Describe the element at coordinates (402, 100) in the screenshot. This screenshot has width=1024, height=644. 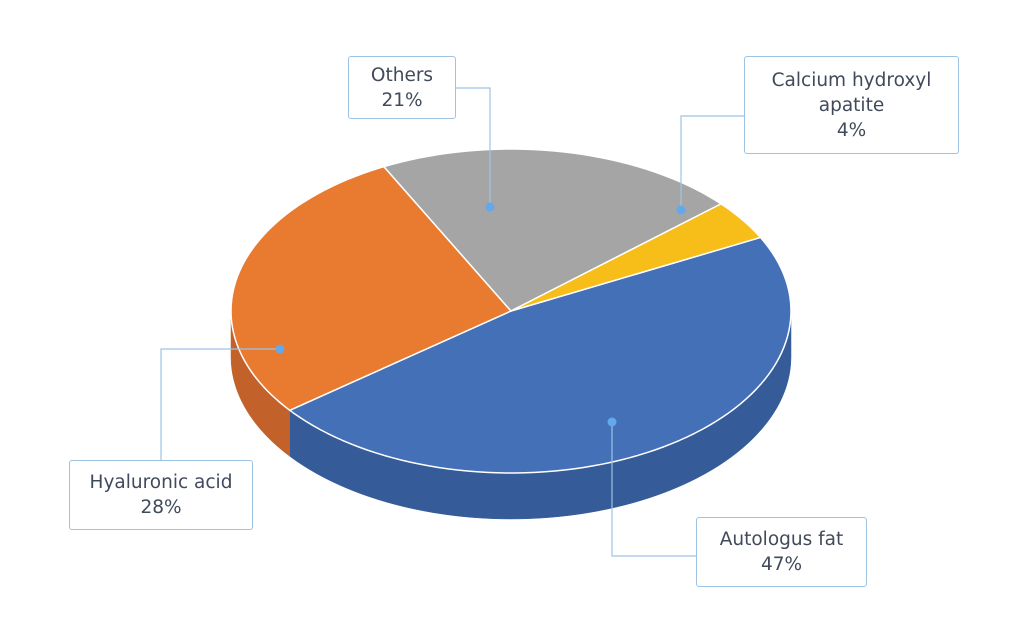
I see `value-others: 21%` at that location.